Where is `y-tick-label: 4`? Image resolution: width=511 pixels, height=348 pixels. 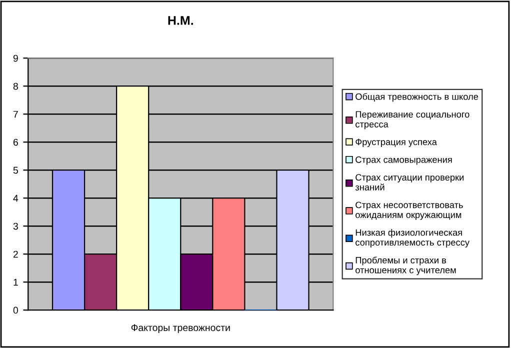 y-tick-label: 4 is located at coordinates (15, 198).